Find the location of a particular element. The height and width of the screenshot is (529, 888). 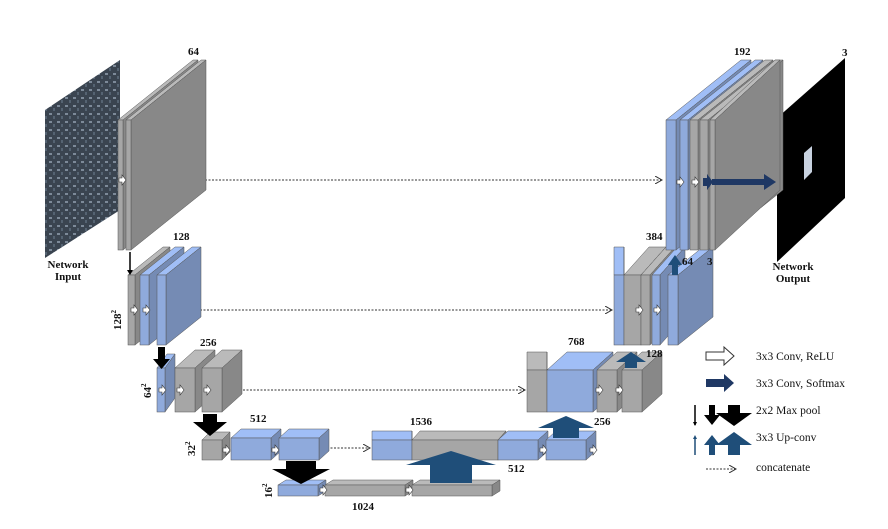

feature-map-dec2-a is located at coordinates (619, 296).